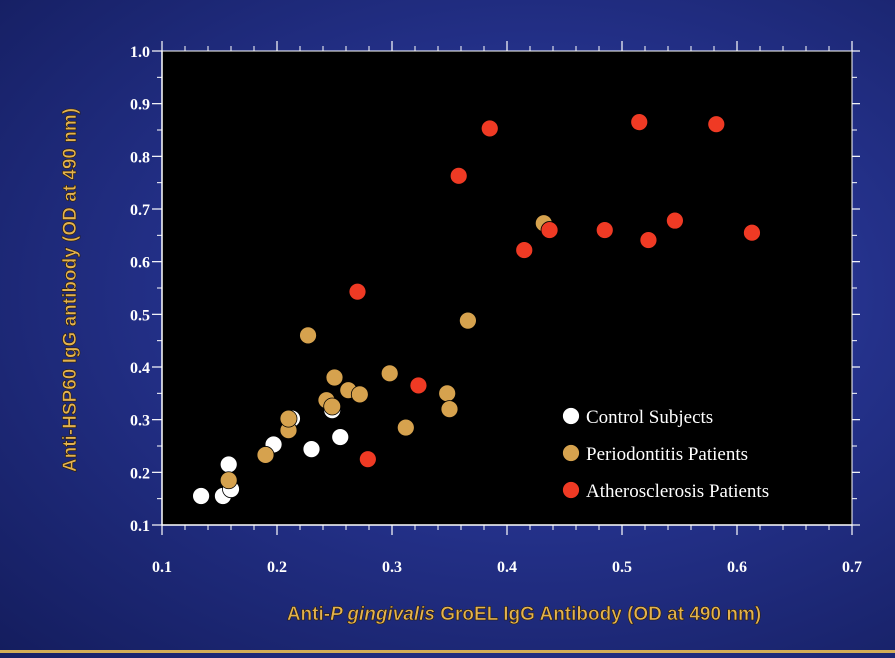  I want to click on x-tick-label: 0.5, so click(622, 567).